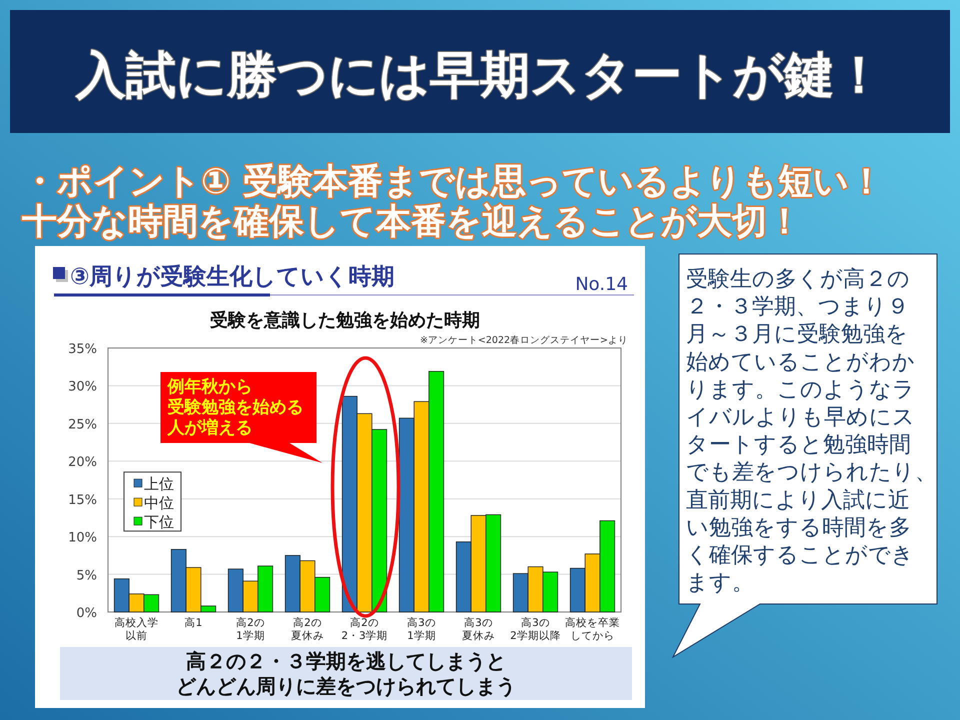 This screenshot has width=960, height=720. What do you see at coordinates (136, 629) in the screenshot?
I see `x-tick-label: 高校入学以前` at bounding box center [136, 629].